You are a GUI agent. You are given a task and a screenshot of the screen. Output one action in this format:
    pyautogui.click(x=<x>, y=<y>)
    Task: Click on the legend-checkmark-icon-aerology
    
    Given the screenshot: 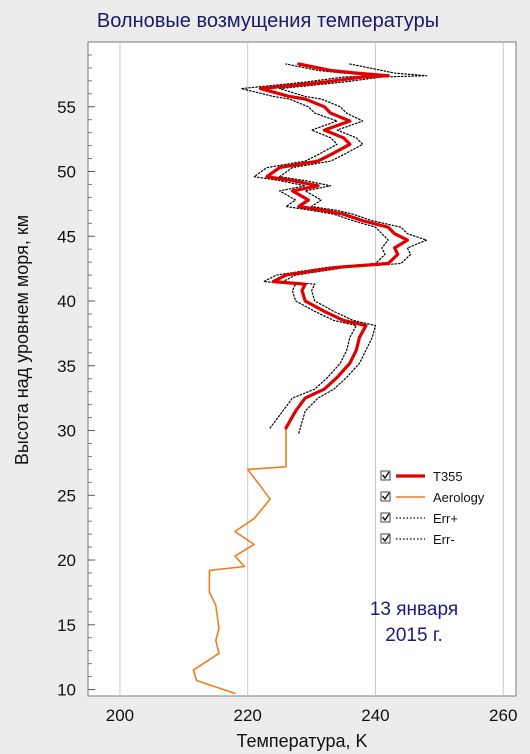 What is the action you would take?
    pyautogui.click(x=385, y=496)
    